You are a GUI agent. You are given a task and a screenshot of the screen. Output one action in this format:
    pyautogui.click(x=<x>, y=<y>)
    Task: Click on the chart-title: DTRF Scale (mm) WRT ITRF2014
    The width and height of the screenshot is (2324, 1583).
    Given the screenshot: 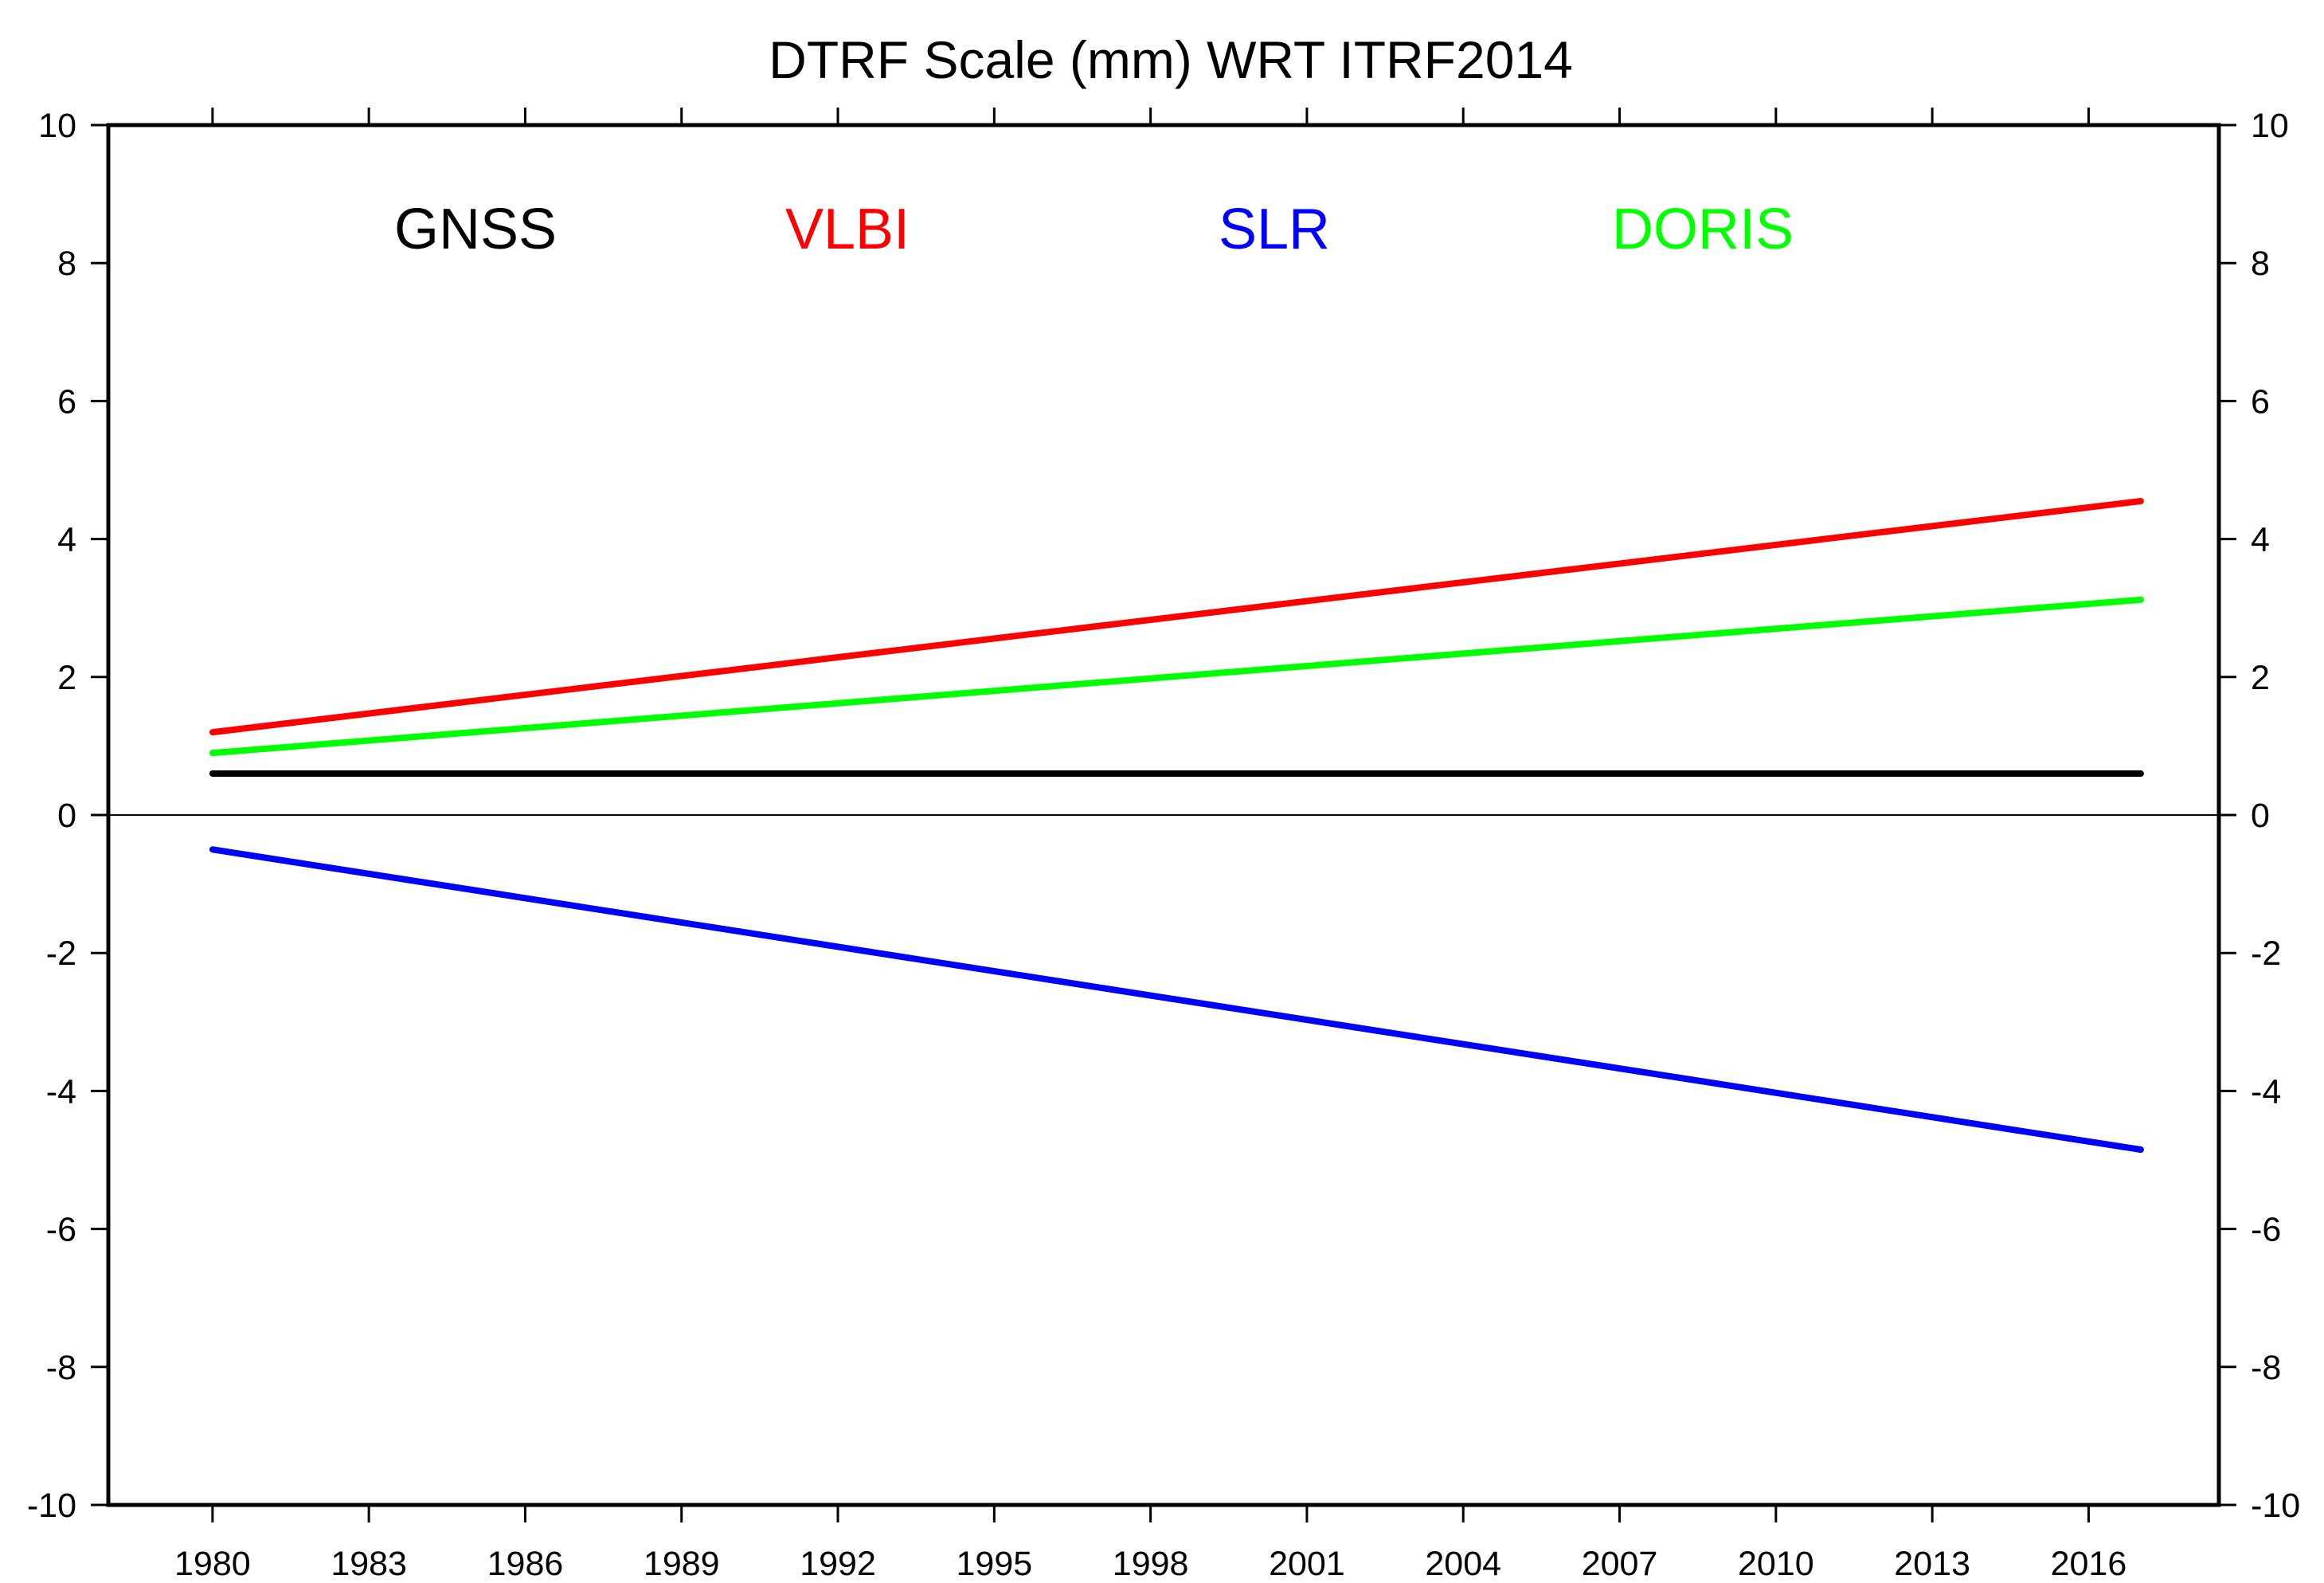 What is the action you would take?
    pyautogui.click(x=1171, y=59)
    